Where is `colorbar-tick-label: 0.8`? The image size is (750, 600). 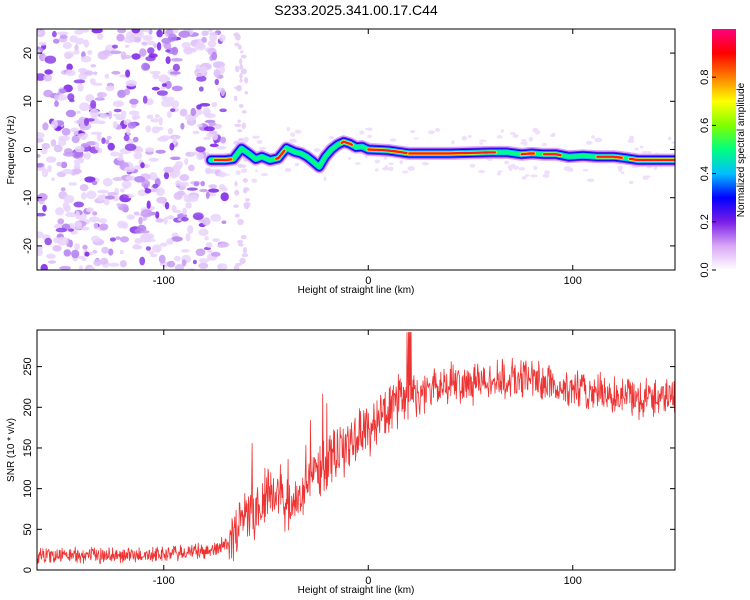 colorbar-tick-label: 0.8 is located at coordinates (705, 77).